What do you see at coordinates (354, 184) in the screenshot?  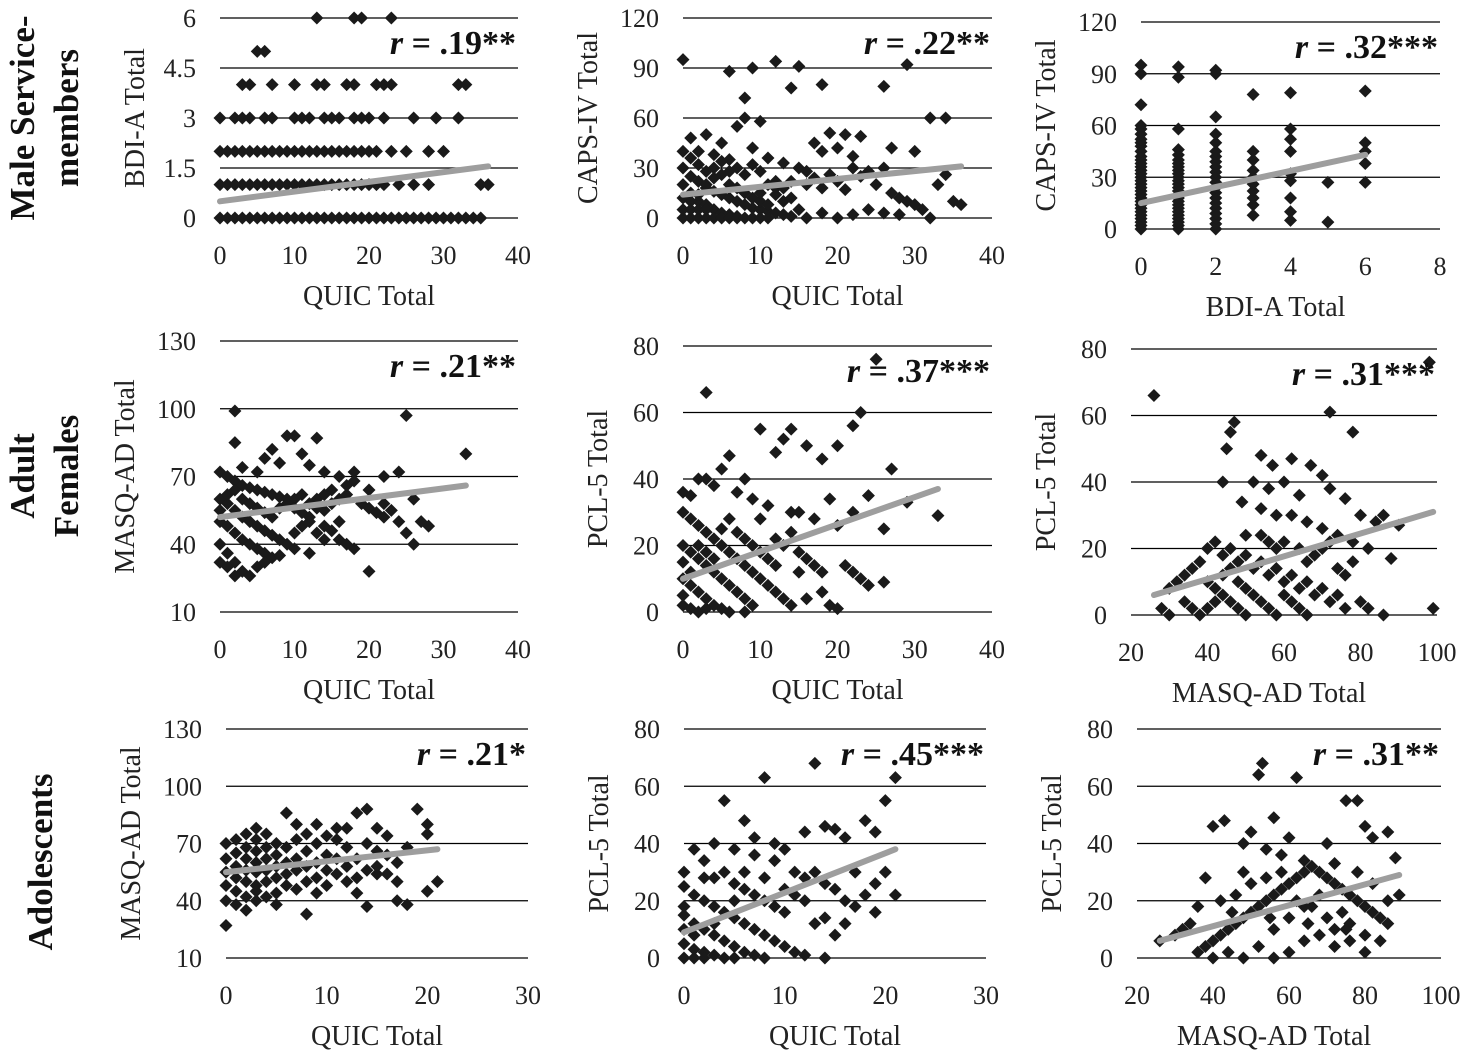 I see `trend-line` at bounding box center [354, 184].